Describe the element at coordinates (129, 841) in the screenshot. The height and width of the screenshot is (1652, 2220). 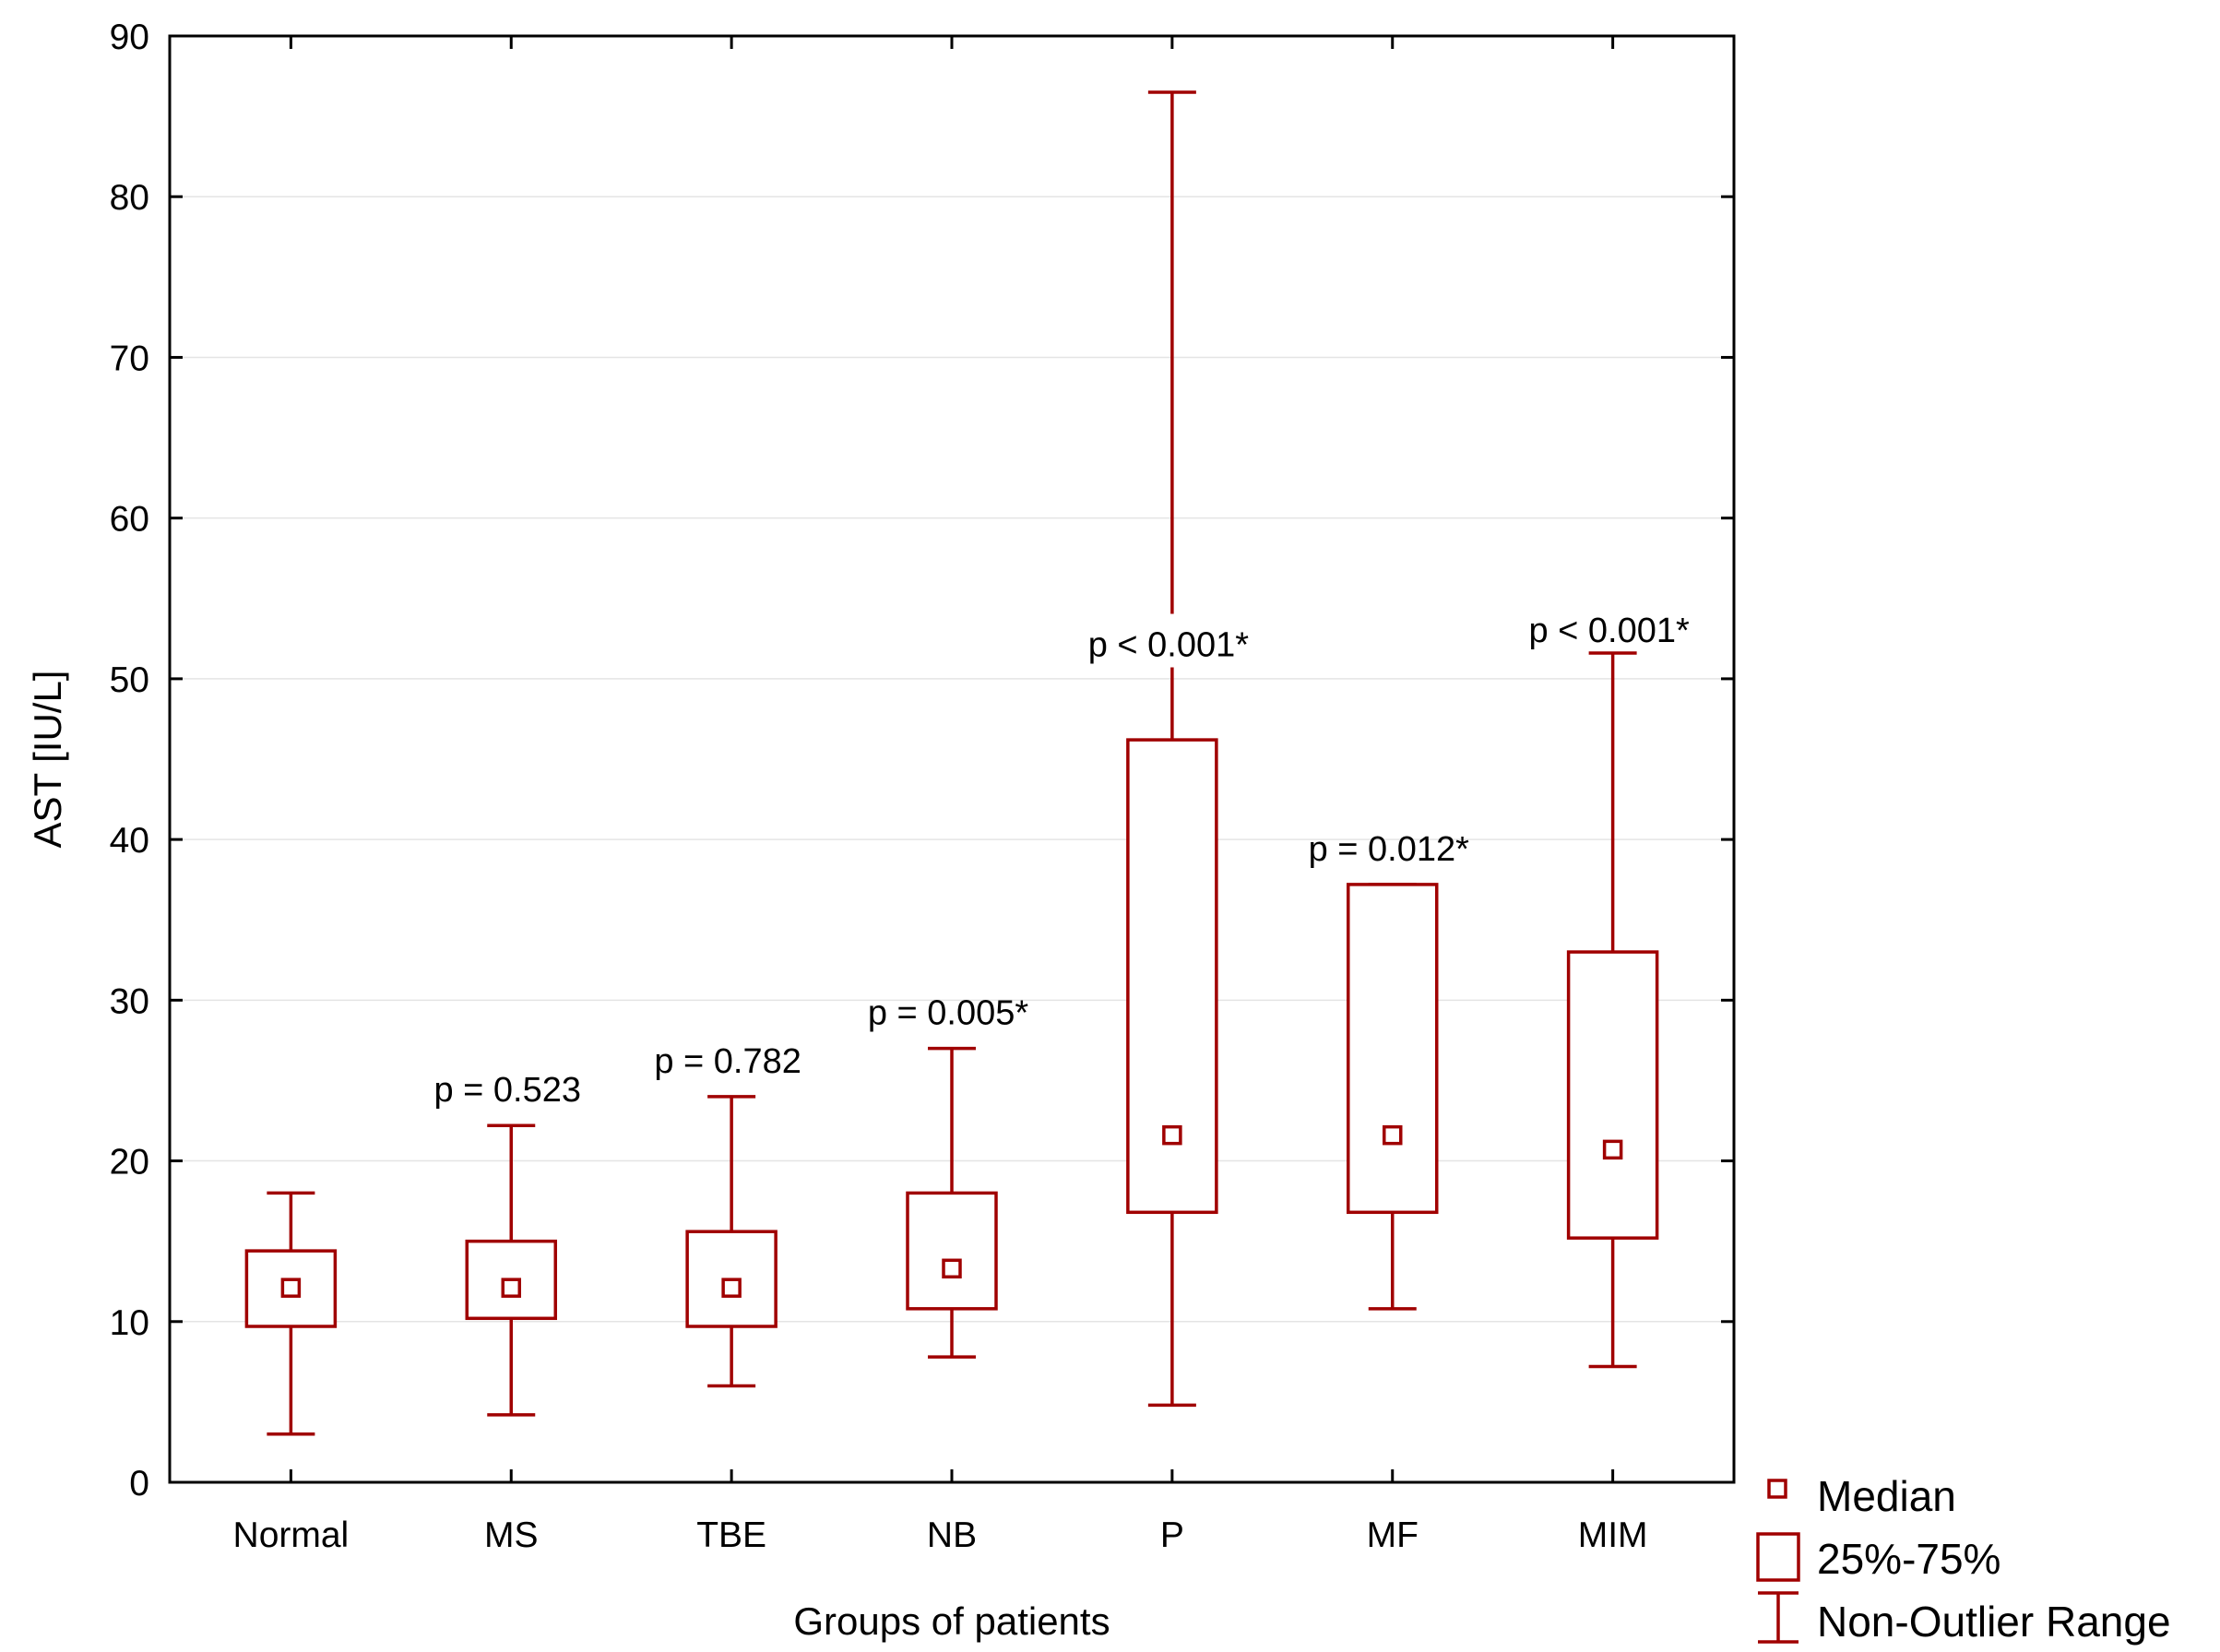
I see `y-tick-label-40: 40` at that location.